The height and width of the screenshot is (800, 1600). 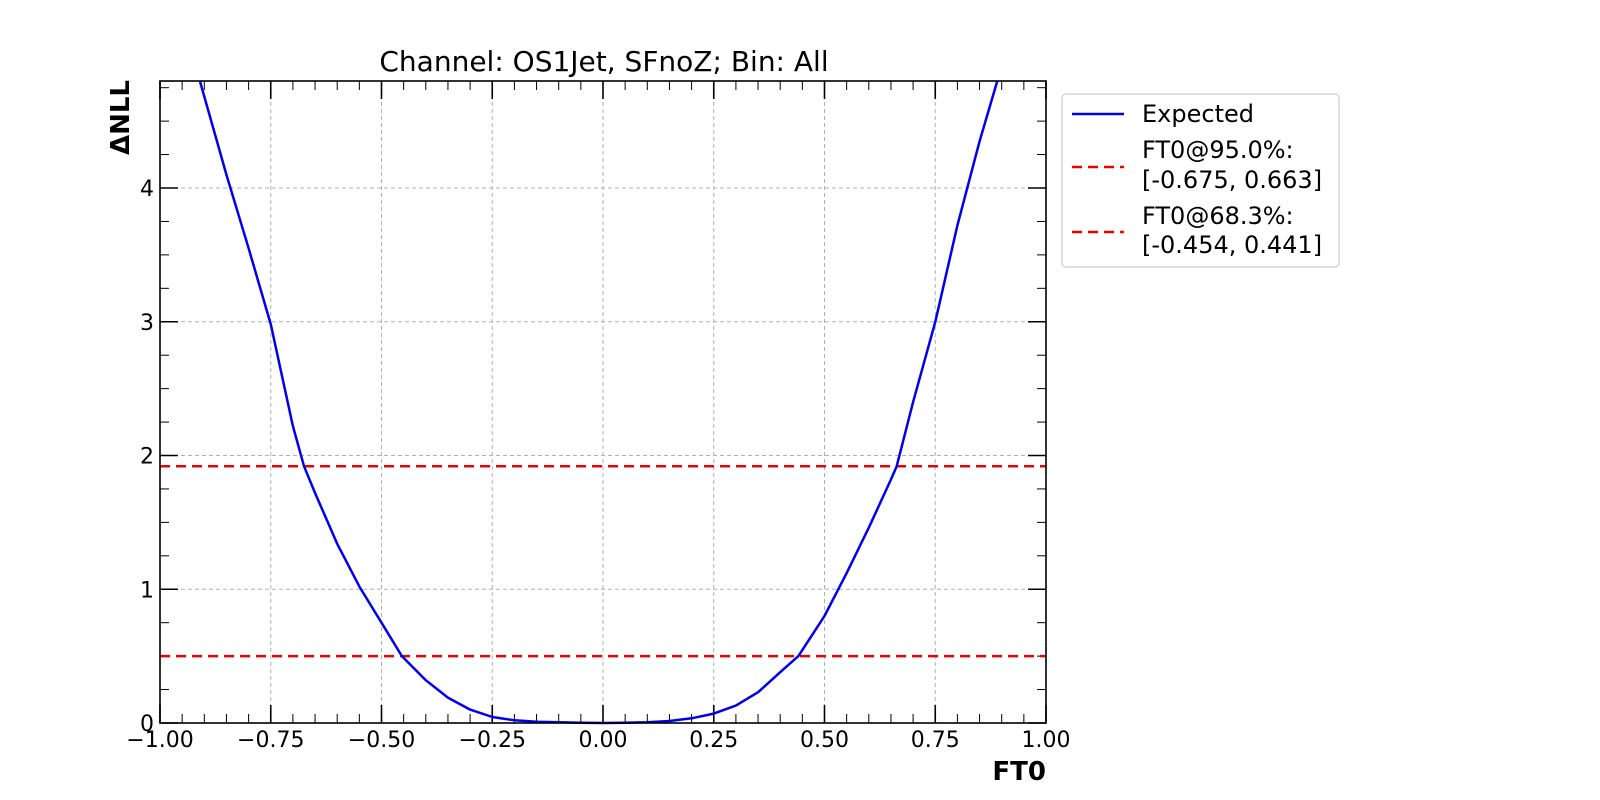 I want to click on y-tick-label: 0, so click(x=147, y=724).